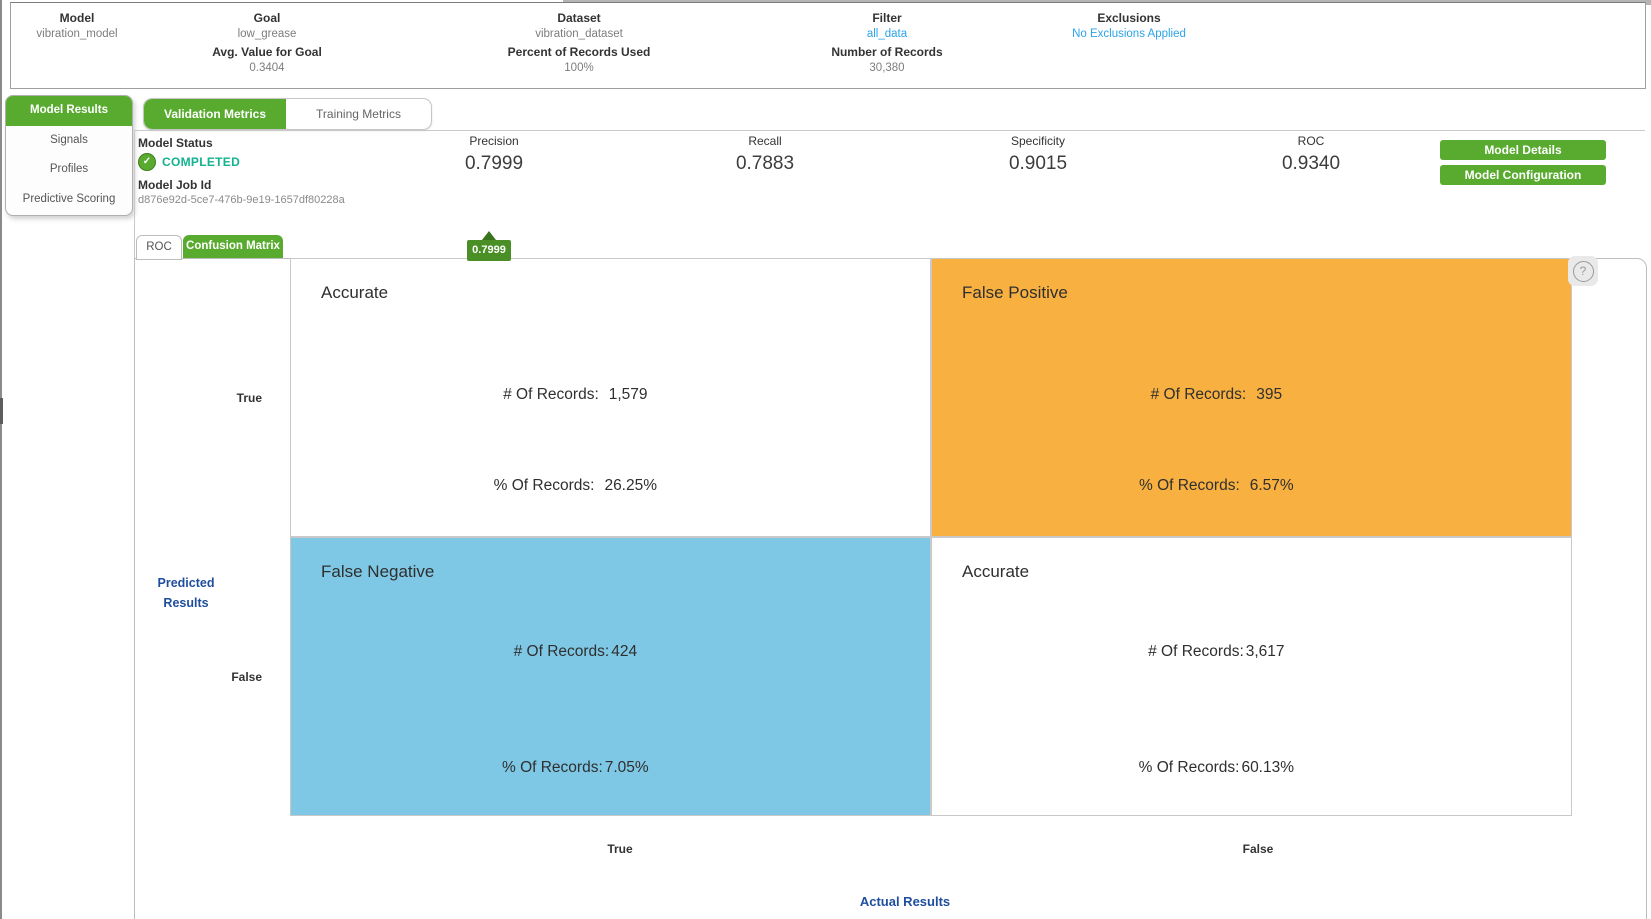 This screenshot has width=1651, height=919. What do you see at coordinates (631, 486) in the screenshot?
I see `percent-value: 26.25%` at bounding box center [631, 486].